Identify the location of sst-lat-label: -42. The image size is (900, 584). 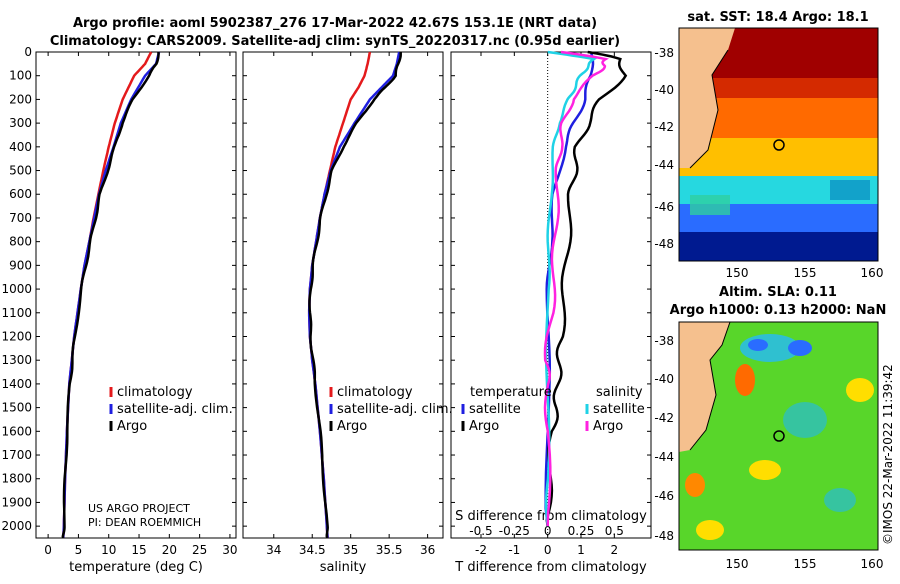
(664, 127).